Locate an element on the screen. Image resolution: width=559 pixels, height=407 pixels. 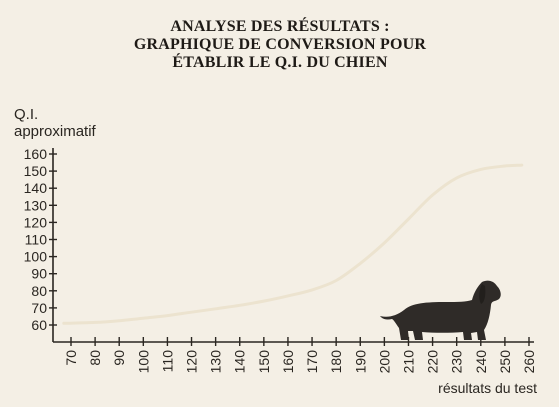
y-axis-label: Q.I. approximatif is located at coordinates (55, 123).